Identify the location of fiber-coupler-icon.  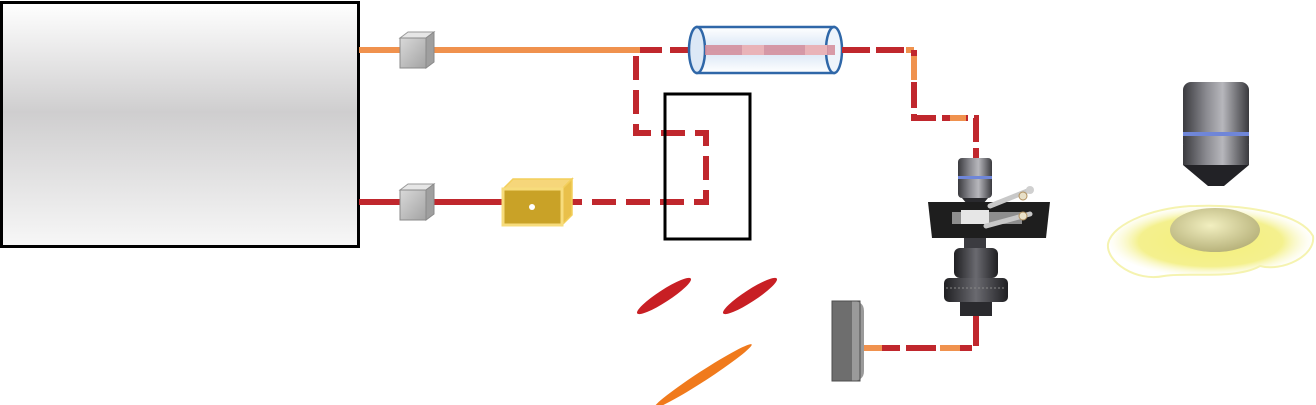
(417, 50).